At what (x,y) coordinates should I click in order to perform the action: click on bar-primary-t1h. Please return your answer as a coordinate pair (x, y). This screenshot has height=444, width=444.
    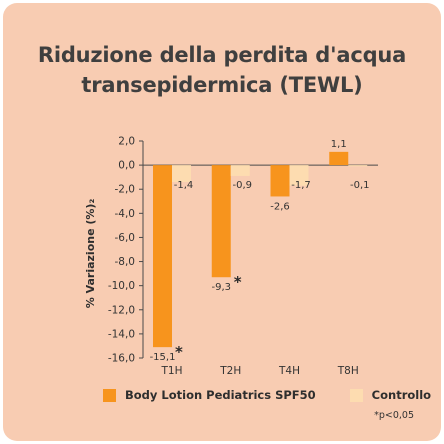
    Looking at the image, I should click on (162, 256).